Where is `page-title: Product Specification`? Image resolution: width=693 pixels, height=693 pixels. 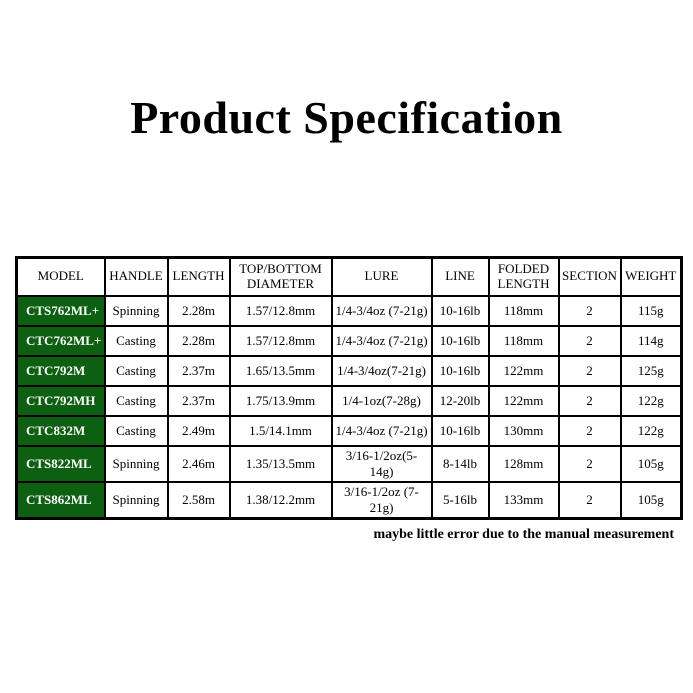 page-title: Product Specification is located at coordinates (346, 117).